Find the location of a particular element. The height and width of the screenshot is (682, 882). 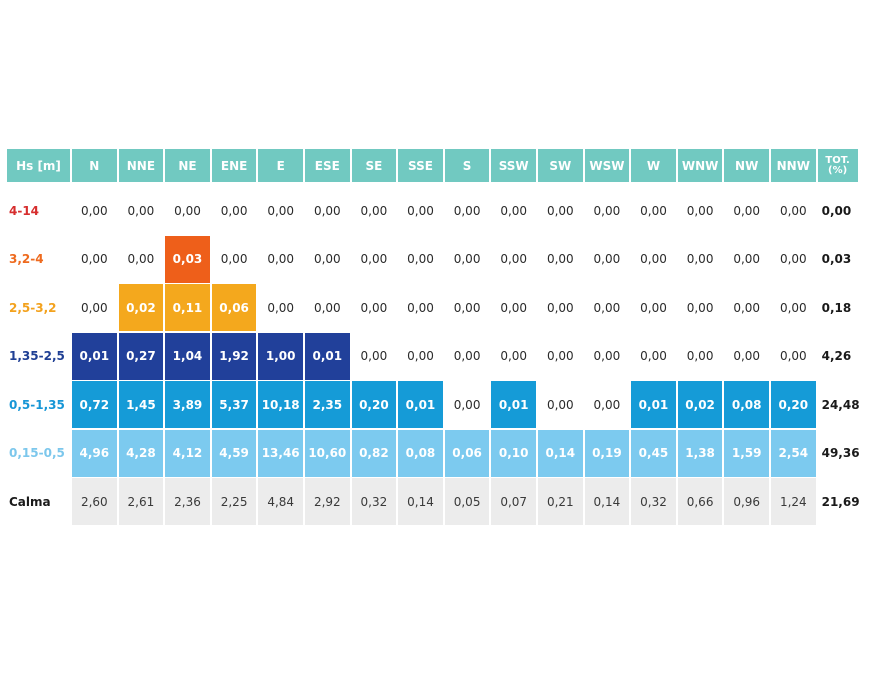

data-cell: 0,02 is located at coordinates (141, 307).